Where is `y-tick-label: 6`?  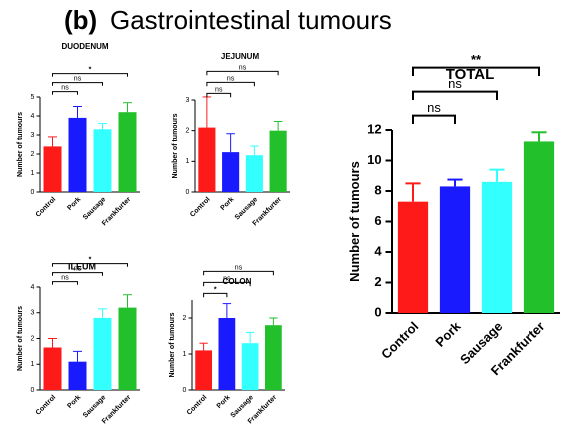
y-tick-label: 6 is located at coordinates (377, 220).